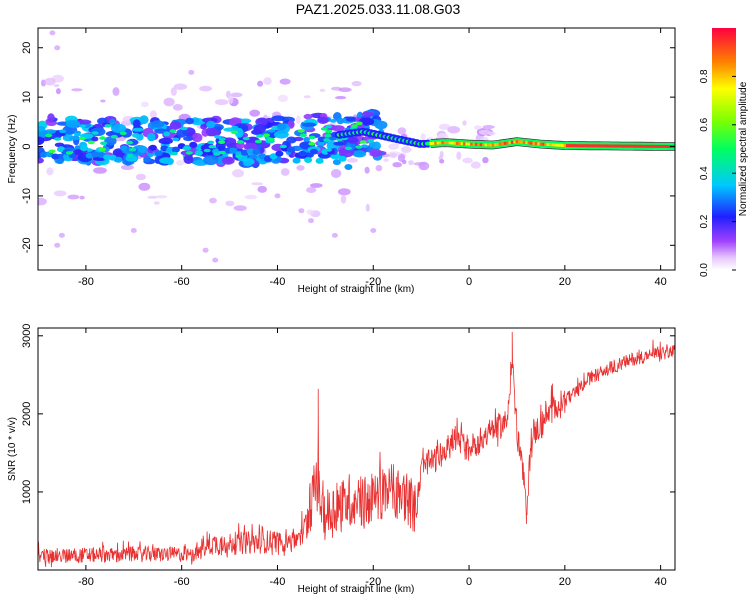 The image size is (750, 600). Describe the element at coordinates (469, 282) in the screenshot. I see `x-tick-label: 0` at that location.